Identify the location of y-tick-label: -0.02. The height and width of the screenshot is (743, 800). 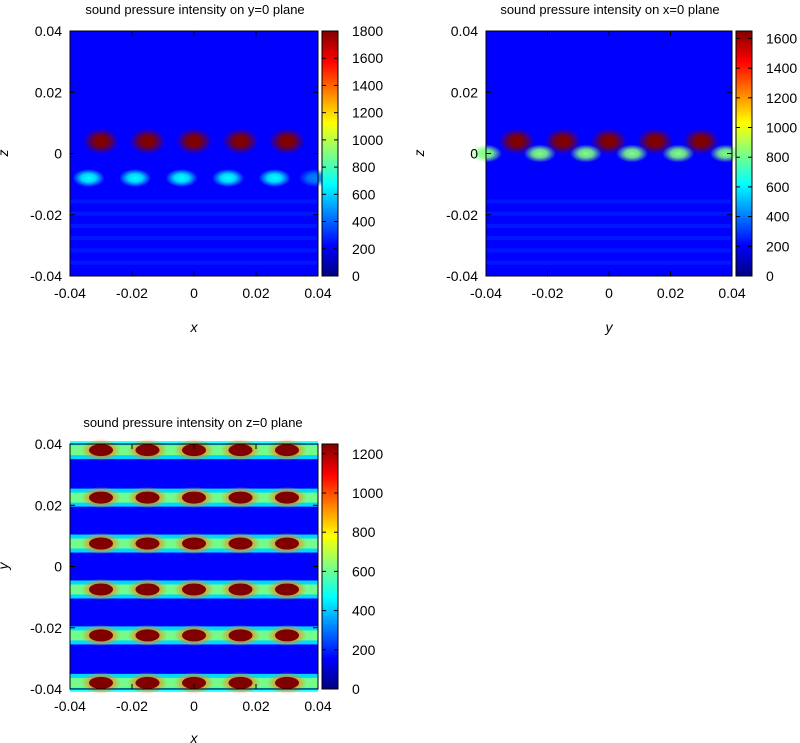
(46, 628).